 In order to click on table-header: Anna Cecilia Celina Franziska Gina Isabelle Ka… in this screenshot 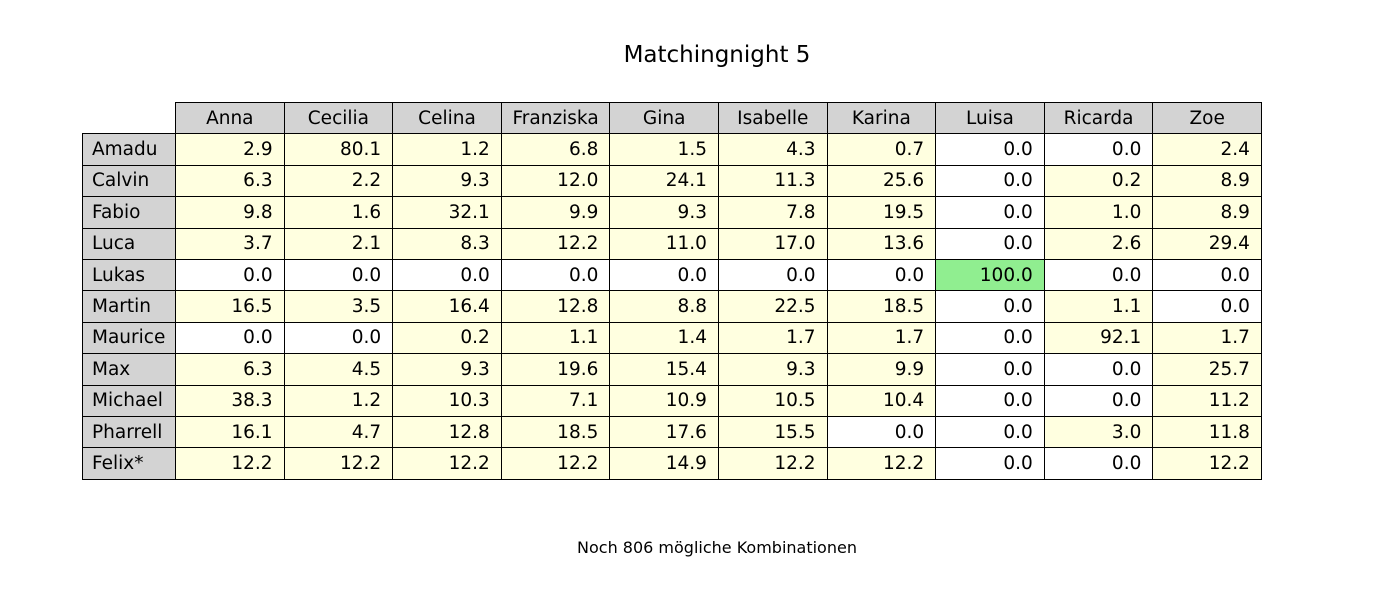, I will do `click(672, 118)`.